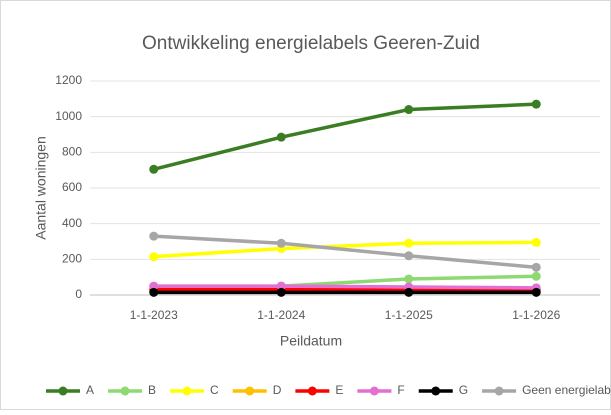 This screenshot has width=611, height=415. I want to click on legend-label: A, so click(90, 390).